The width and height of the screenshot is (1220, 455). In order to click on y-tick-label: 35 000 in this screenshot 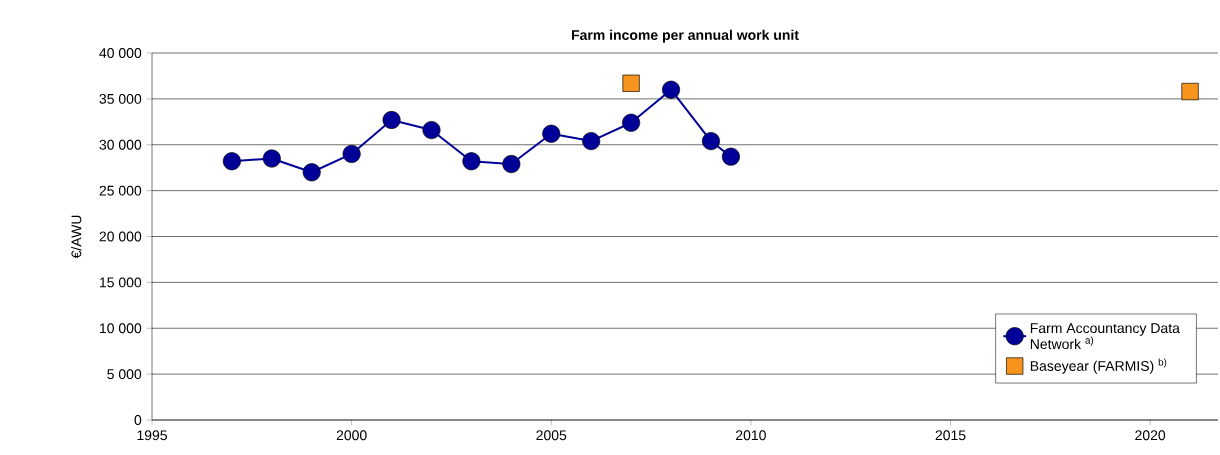, I will do `click(120, 98)`.